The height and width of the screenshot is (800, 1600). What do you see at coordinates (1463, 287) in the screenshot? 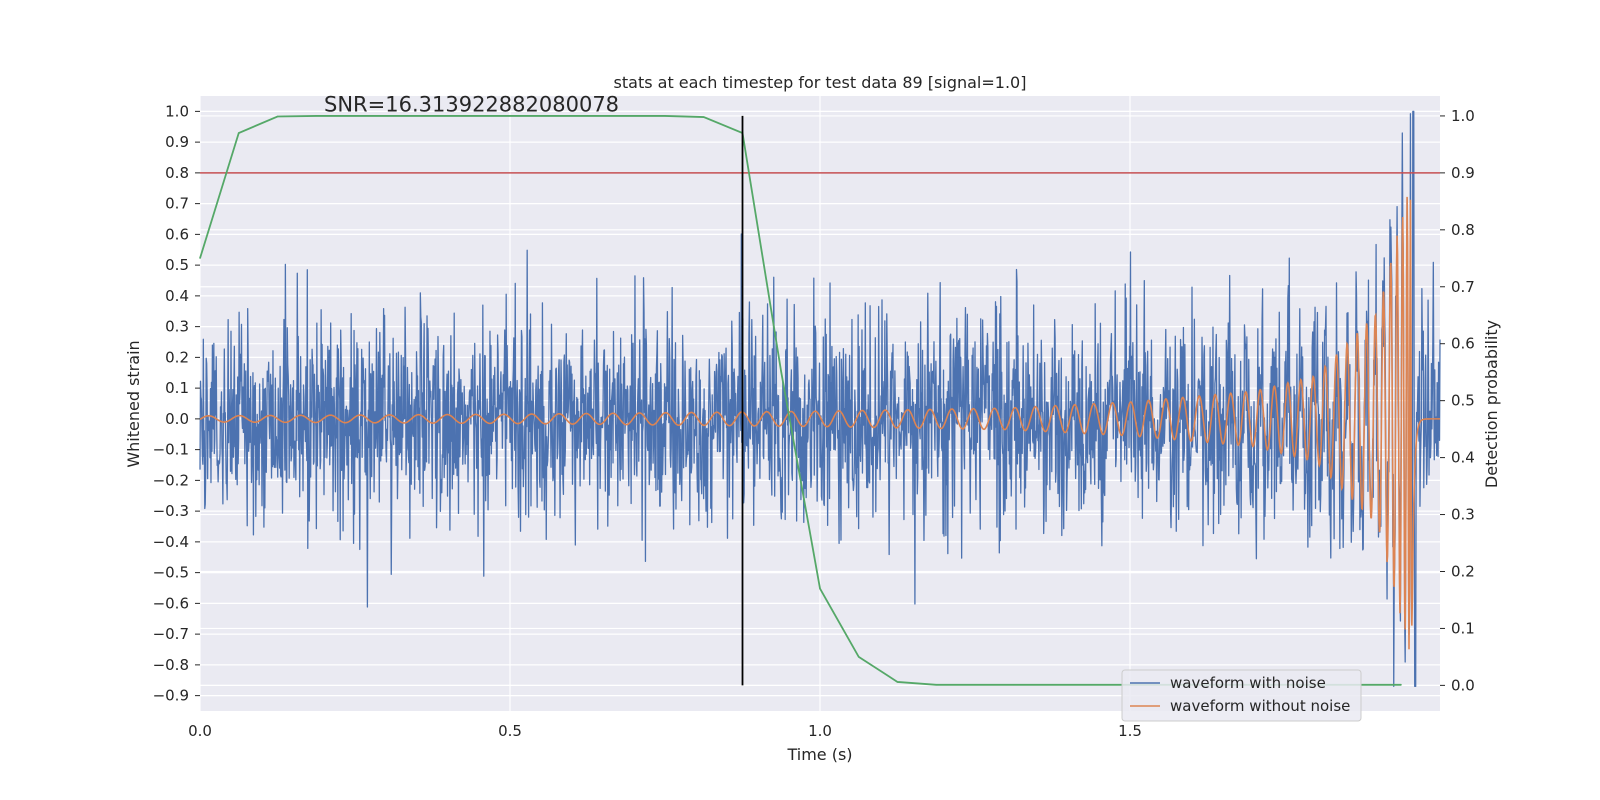
I see `y-right-tick-label: 0.7` at bounding box center [1463, 287].